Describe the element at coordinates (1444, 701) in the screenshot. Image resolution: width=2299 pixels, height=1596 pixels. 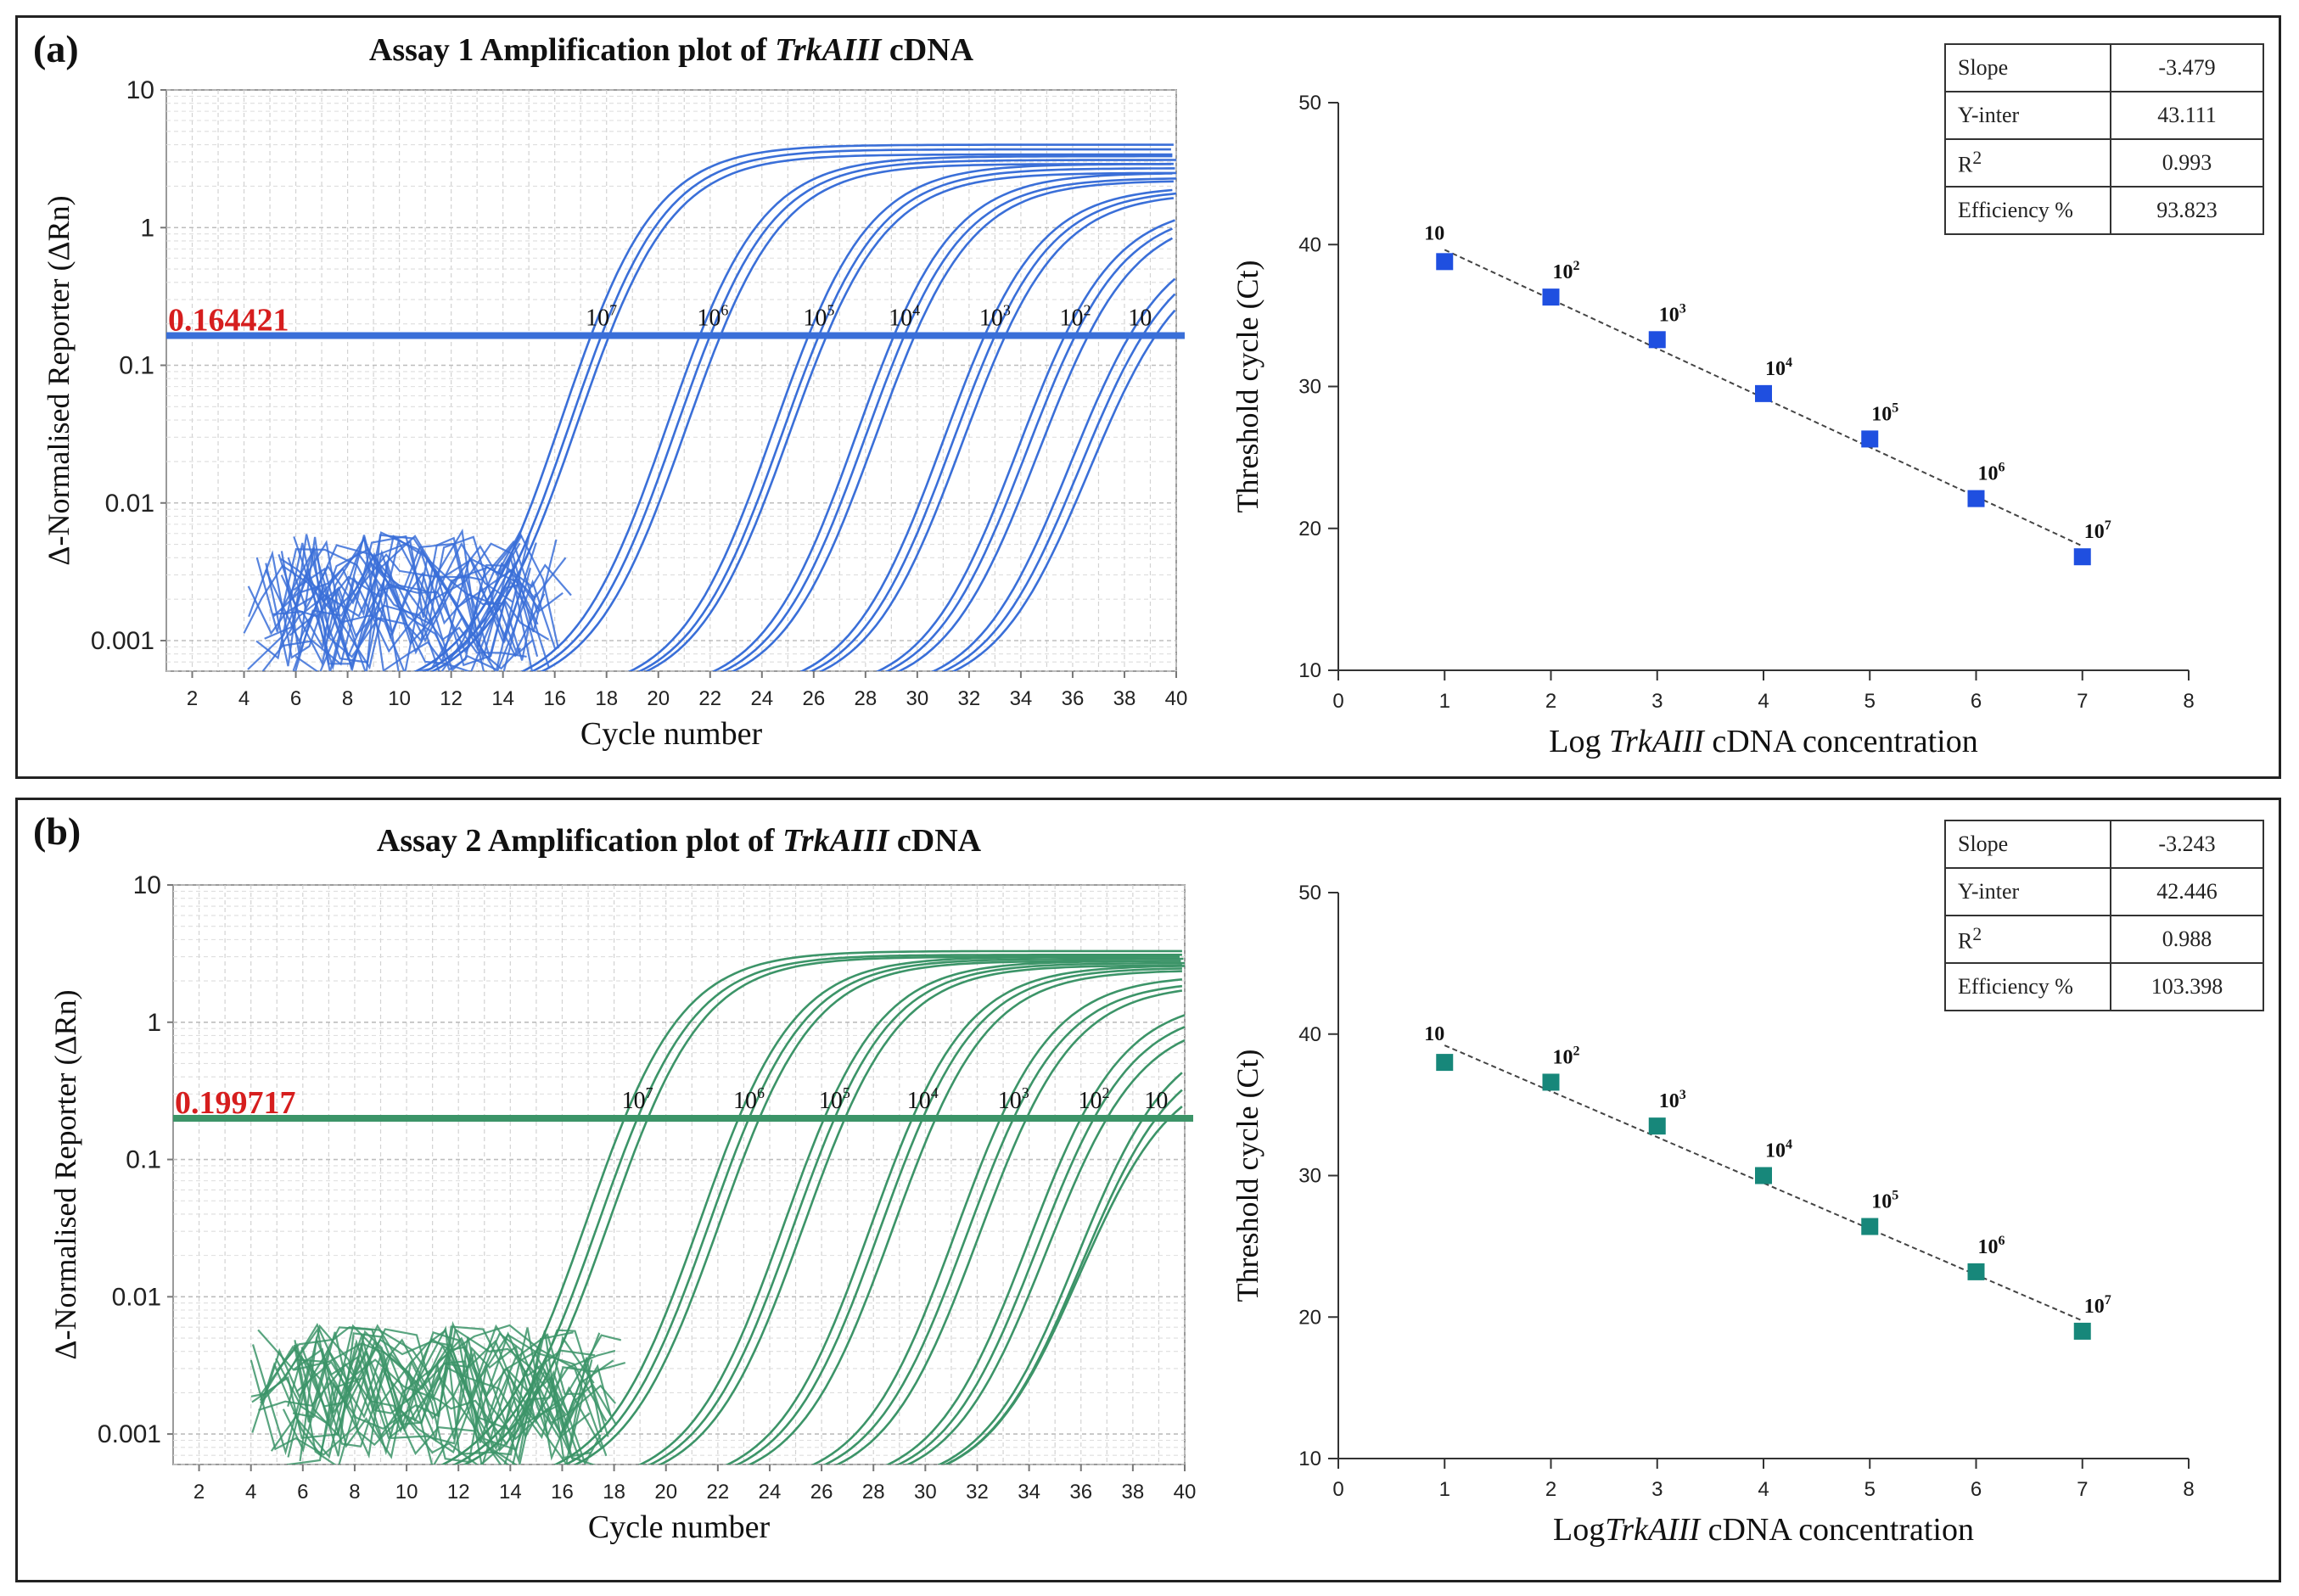
I see `x-tick-label: 1` at that location.